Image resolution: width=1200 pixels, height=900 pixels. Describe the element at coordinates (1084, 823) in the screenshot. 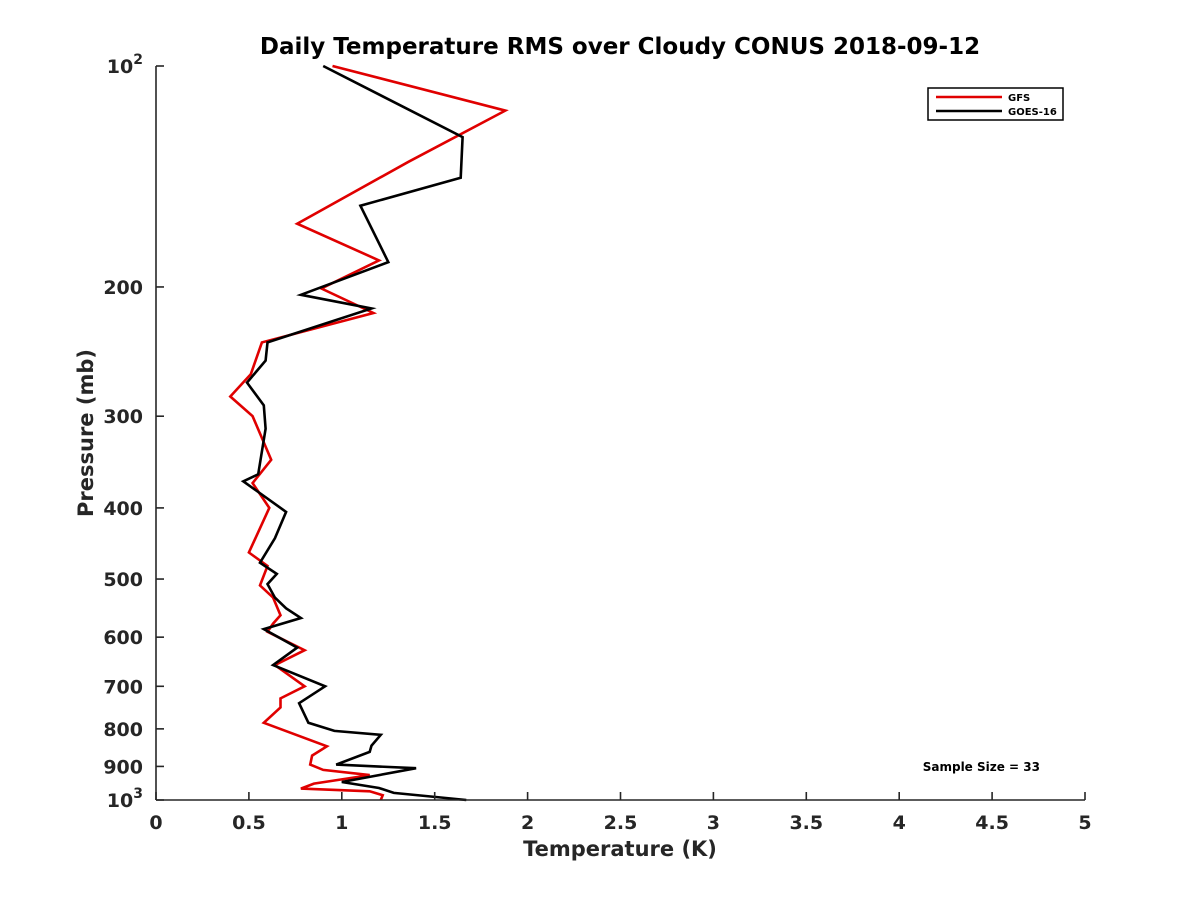

I see `x-tick-label: 5` at that location.